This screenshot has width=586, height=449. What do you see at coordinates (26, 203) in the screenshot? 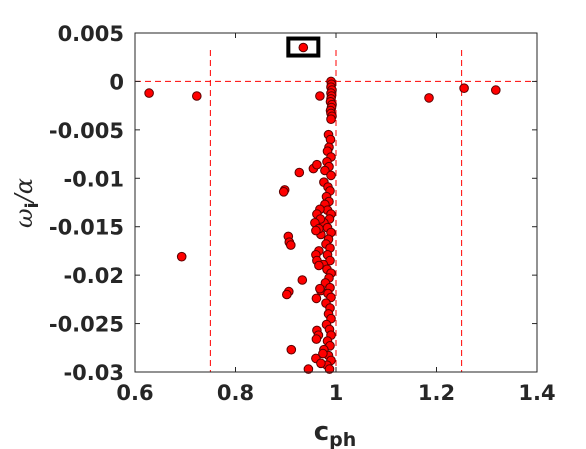
I see `y-axis-label: ωi/α` at bounding box center [26, 203].